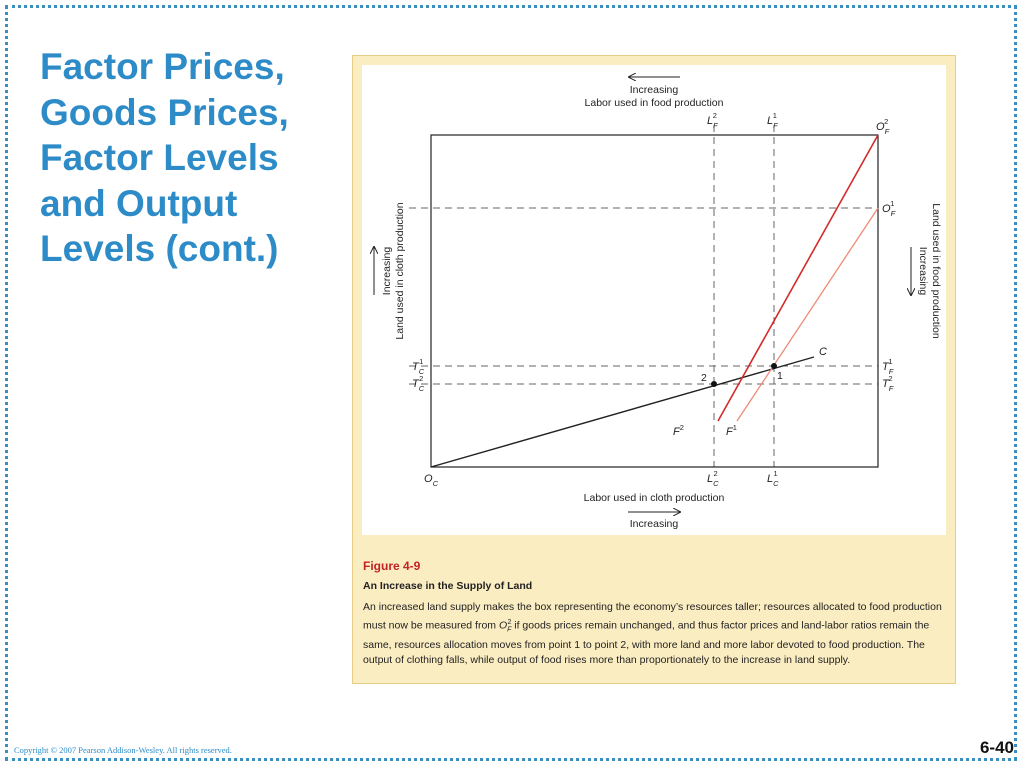 Image resolution: width=1024 pixels, height=768 pixels. Describe the element at coordinates (774, 366) in the screenshot. I see `point-1-marker` at that location.